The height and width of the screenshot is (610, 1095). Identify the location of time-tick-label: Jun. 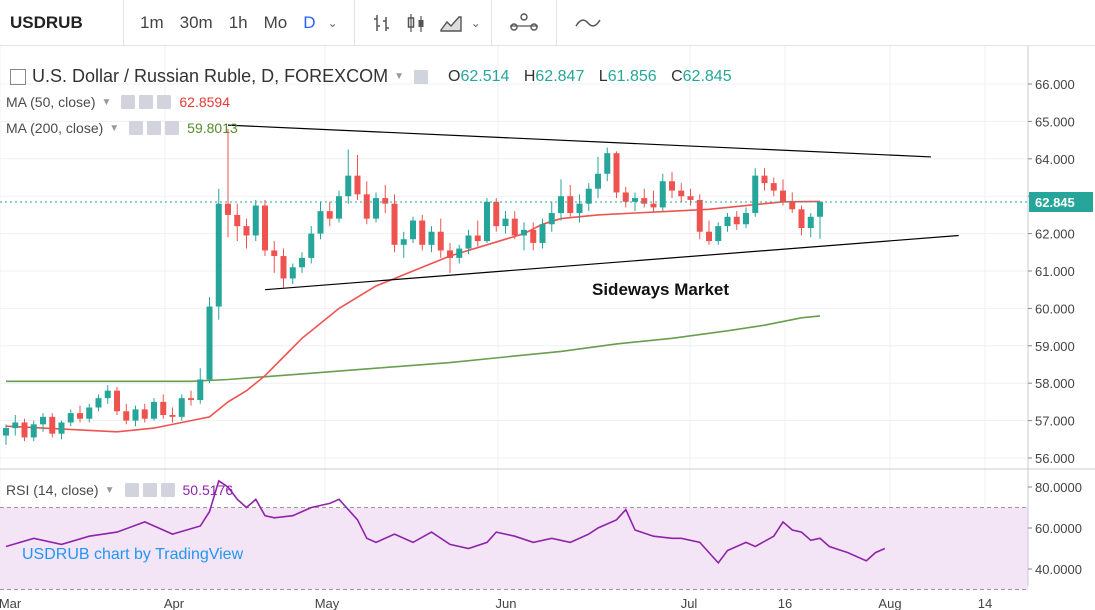
(506, 603).